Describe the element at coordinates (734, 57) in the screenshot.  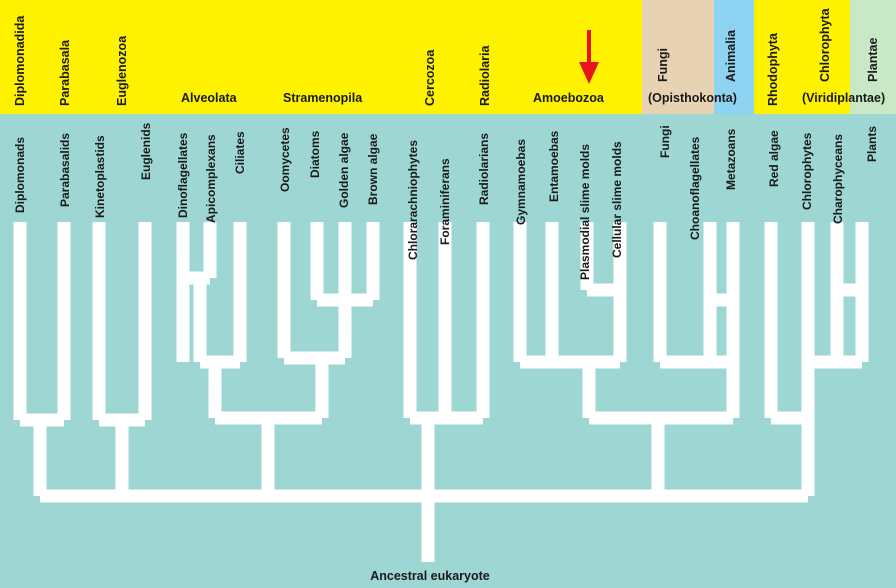
I see `band-animalia` at that location.